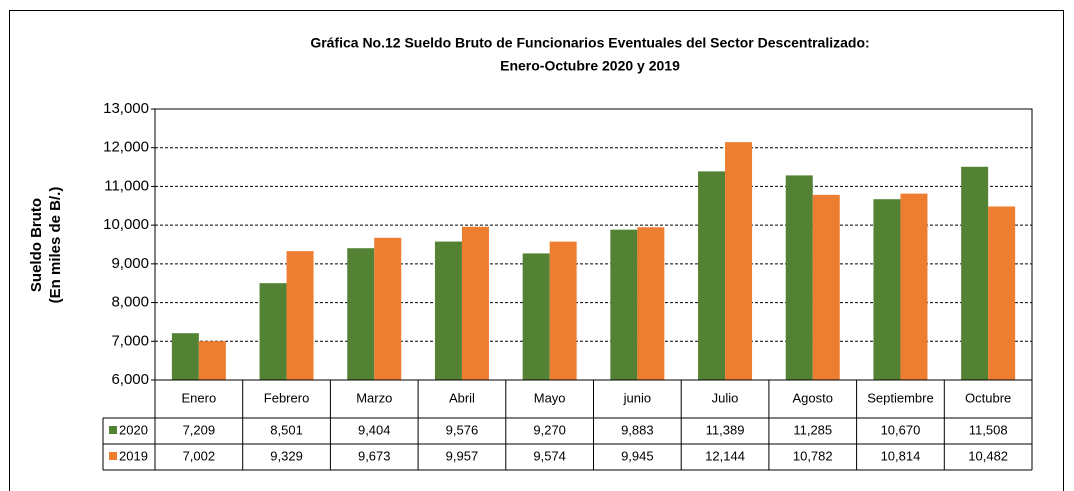 The image size is (1074, 491). I want to click on table-value: 9,574, so click(549, 455).